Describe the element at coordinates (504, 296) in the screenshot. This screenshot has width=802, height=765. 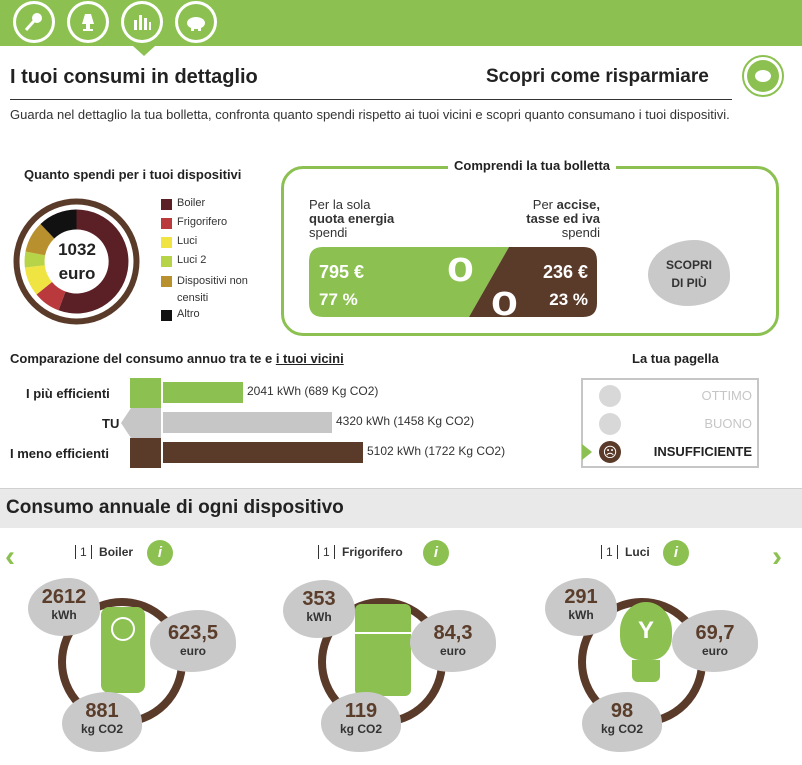
I see `percent-o-bottom: o` at that location.